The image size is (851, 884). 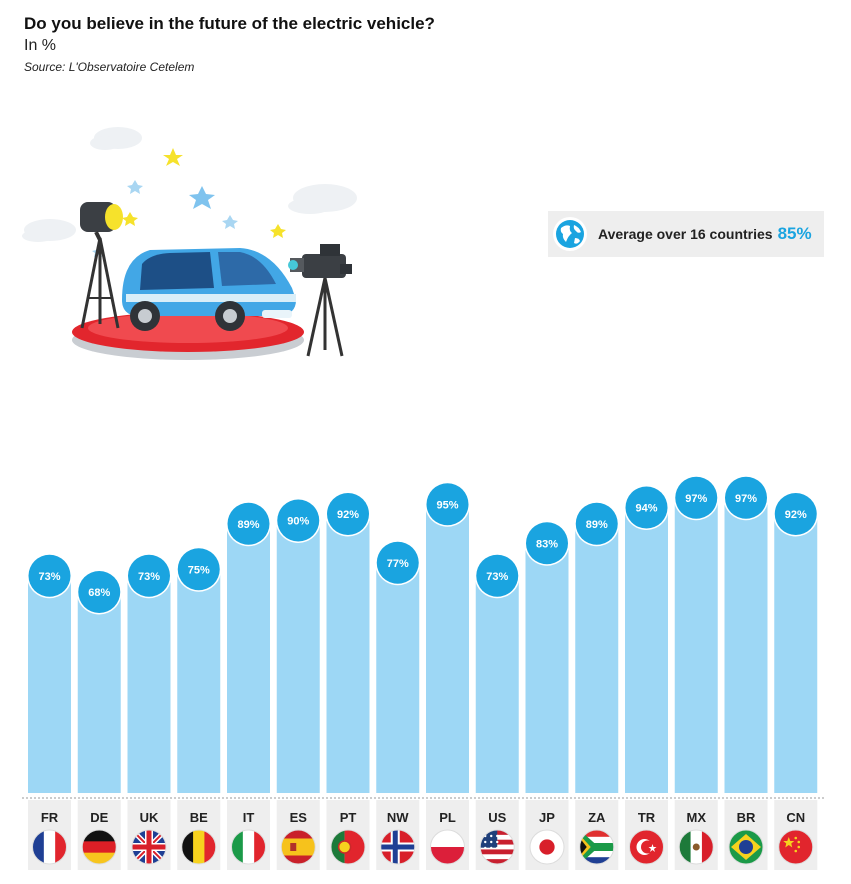 I want to click on data-label-br: 97%, so click(x=746, y=499).